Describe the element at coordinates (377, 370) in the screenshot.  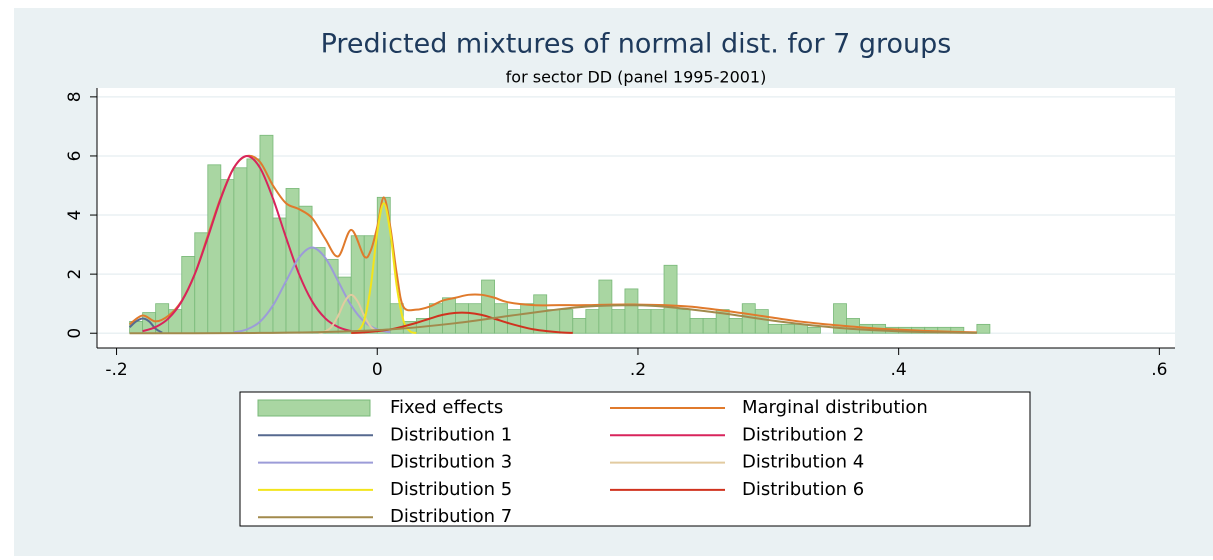
I see `x-tick-label: 0` at that location.